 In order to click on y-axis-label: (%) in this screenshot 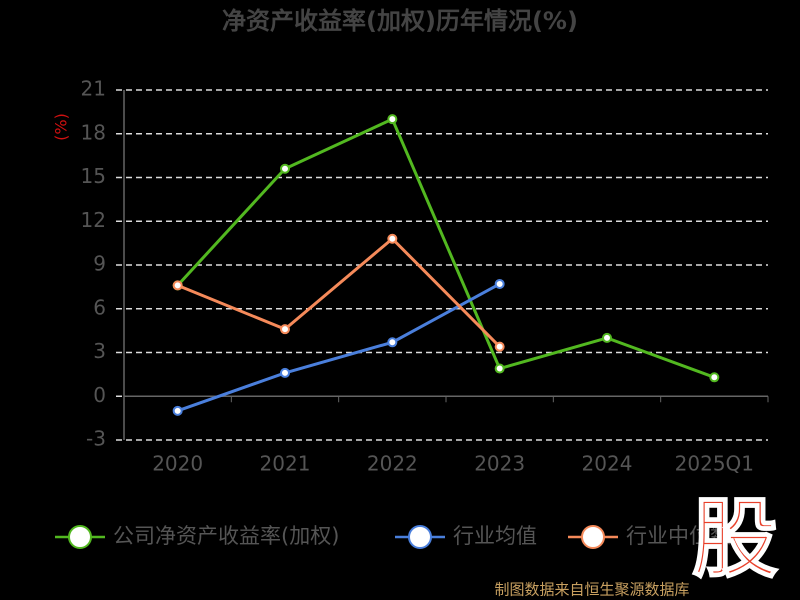, I will do `click(61, 127)`.